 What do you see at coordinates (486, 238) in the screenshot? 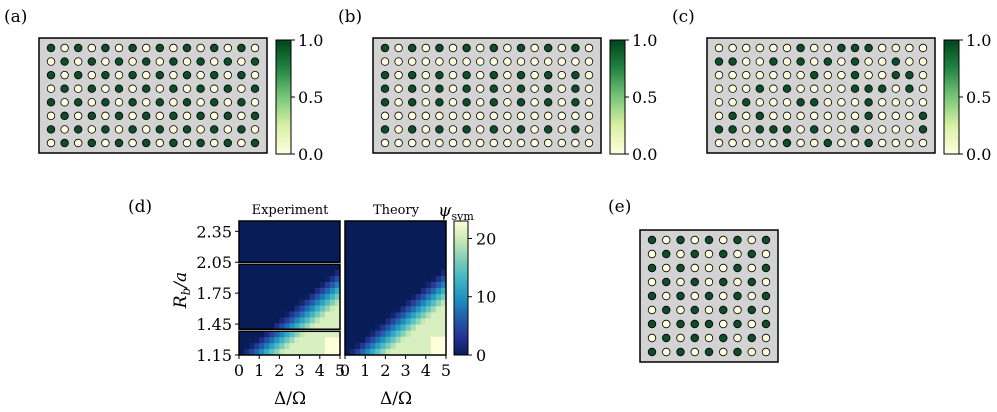
I see `psi-colorbar-tick-label: 20` at bounding box center [486, 238].